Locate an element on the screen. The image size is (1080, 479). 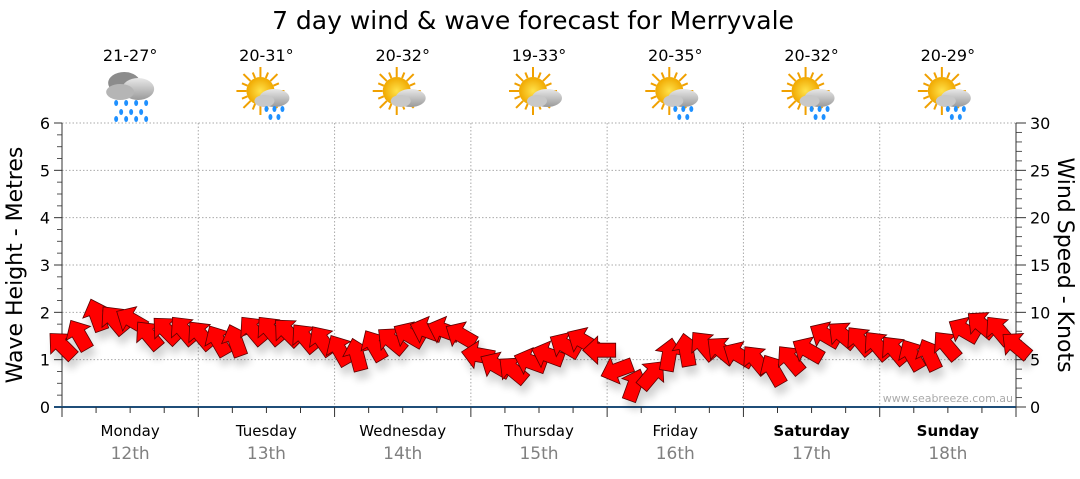
y-tick-left-label: 5 is located at coordinates (45, 170).